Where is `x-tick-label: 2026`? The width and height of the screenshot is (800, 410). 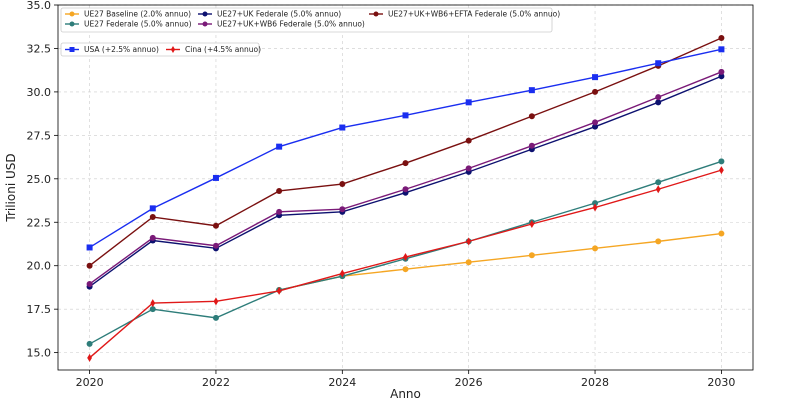
x-tick-label: 2026 is located at coordinates (469, 382).